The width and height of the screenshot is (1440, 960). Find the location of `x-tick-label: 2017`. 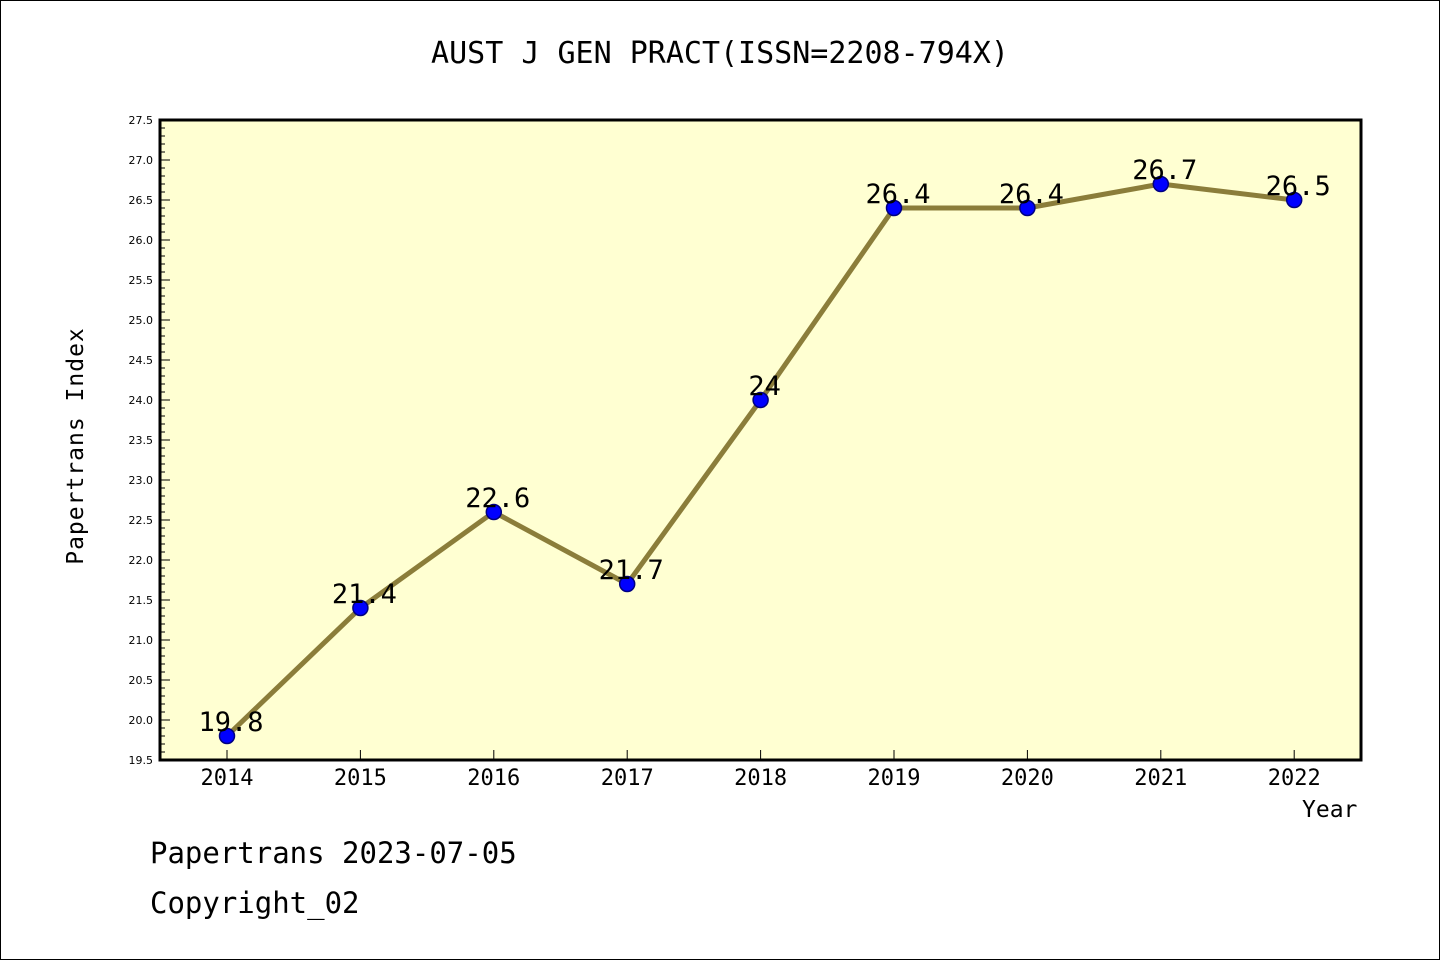

x-tick-label: 2017 is located at coordinates (627, 778).